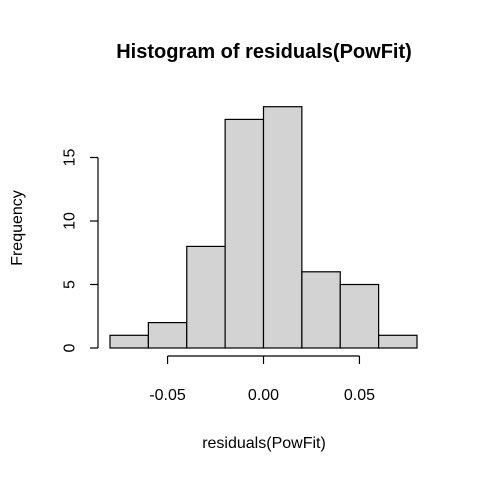  I want to click on chart-title: Histogram of residuals(PowFit), so click(264, 52).